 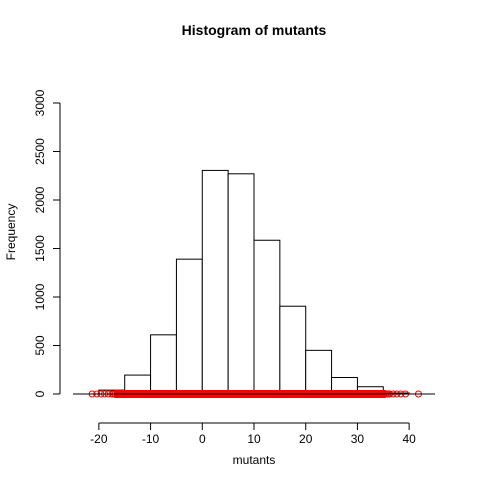 What do you see at coordinates (11, 232) in the screenshot?
I see `y-axis-label: Frequency` at bounding box center [11, 232].